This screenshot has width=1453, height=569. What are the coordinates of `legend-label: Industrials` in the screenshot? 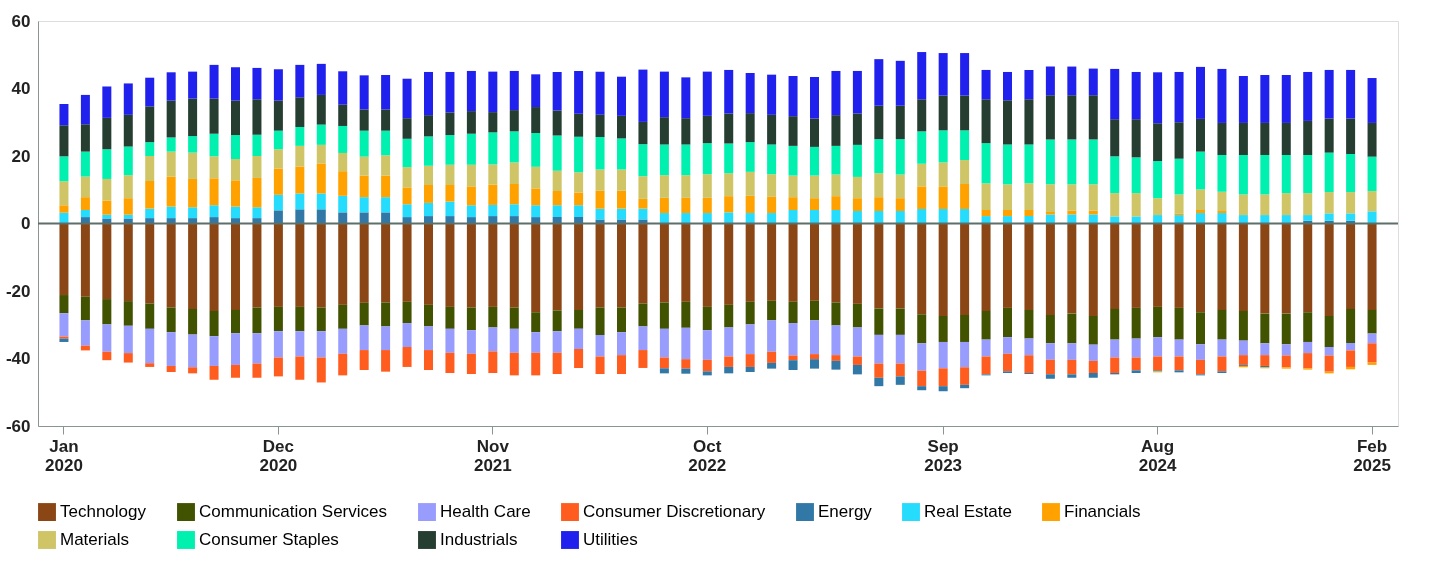 It's located at (479, 539).